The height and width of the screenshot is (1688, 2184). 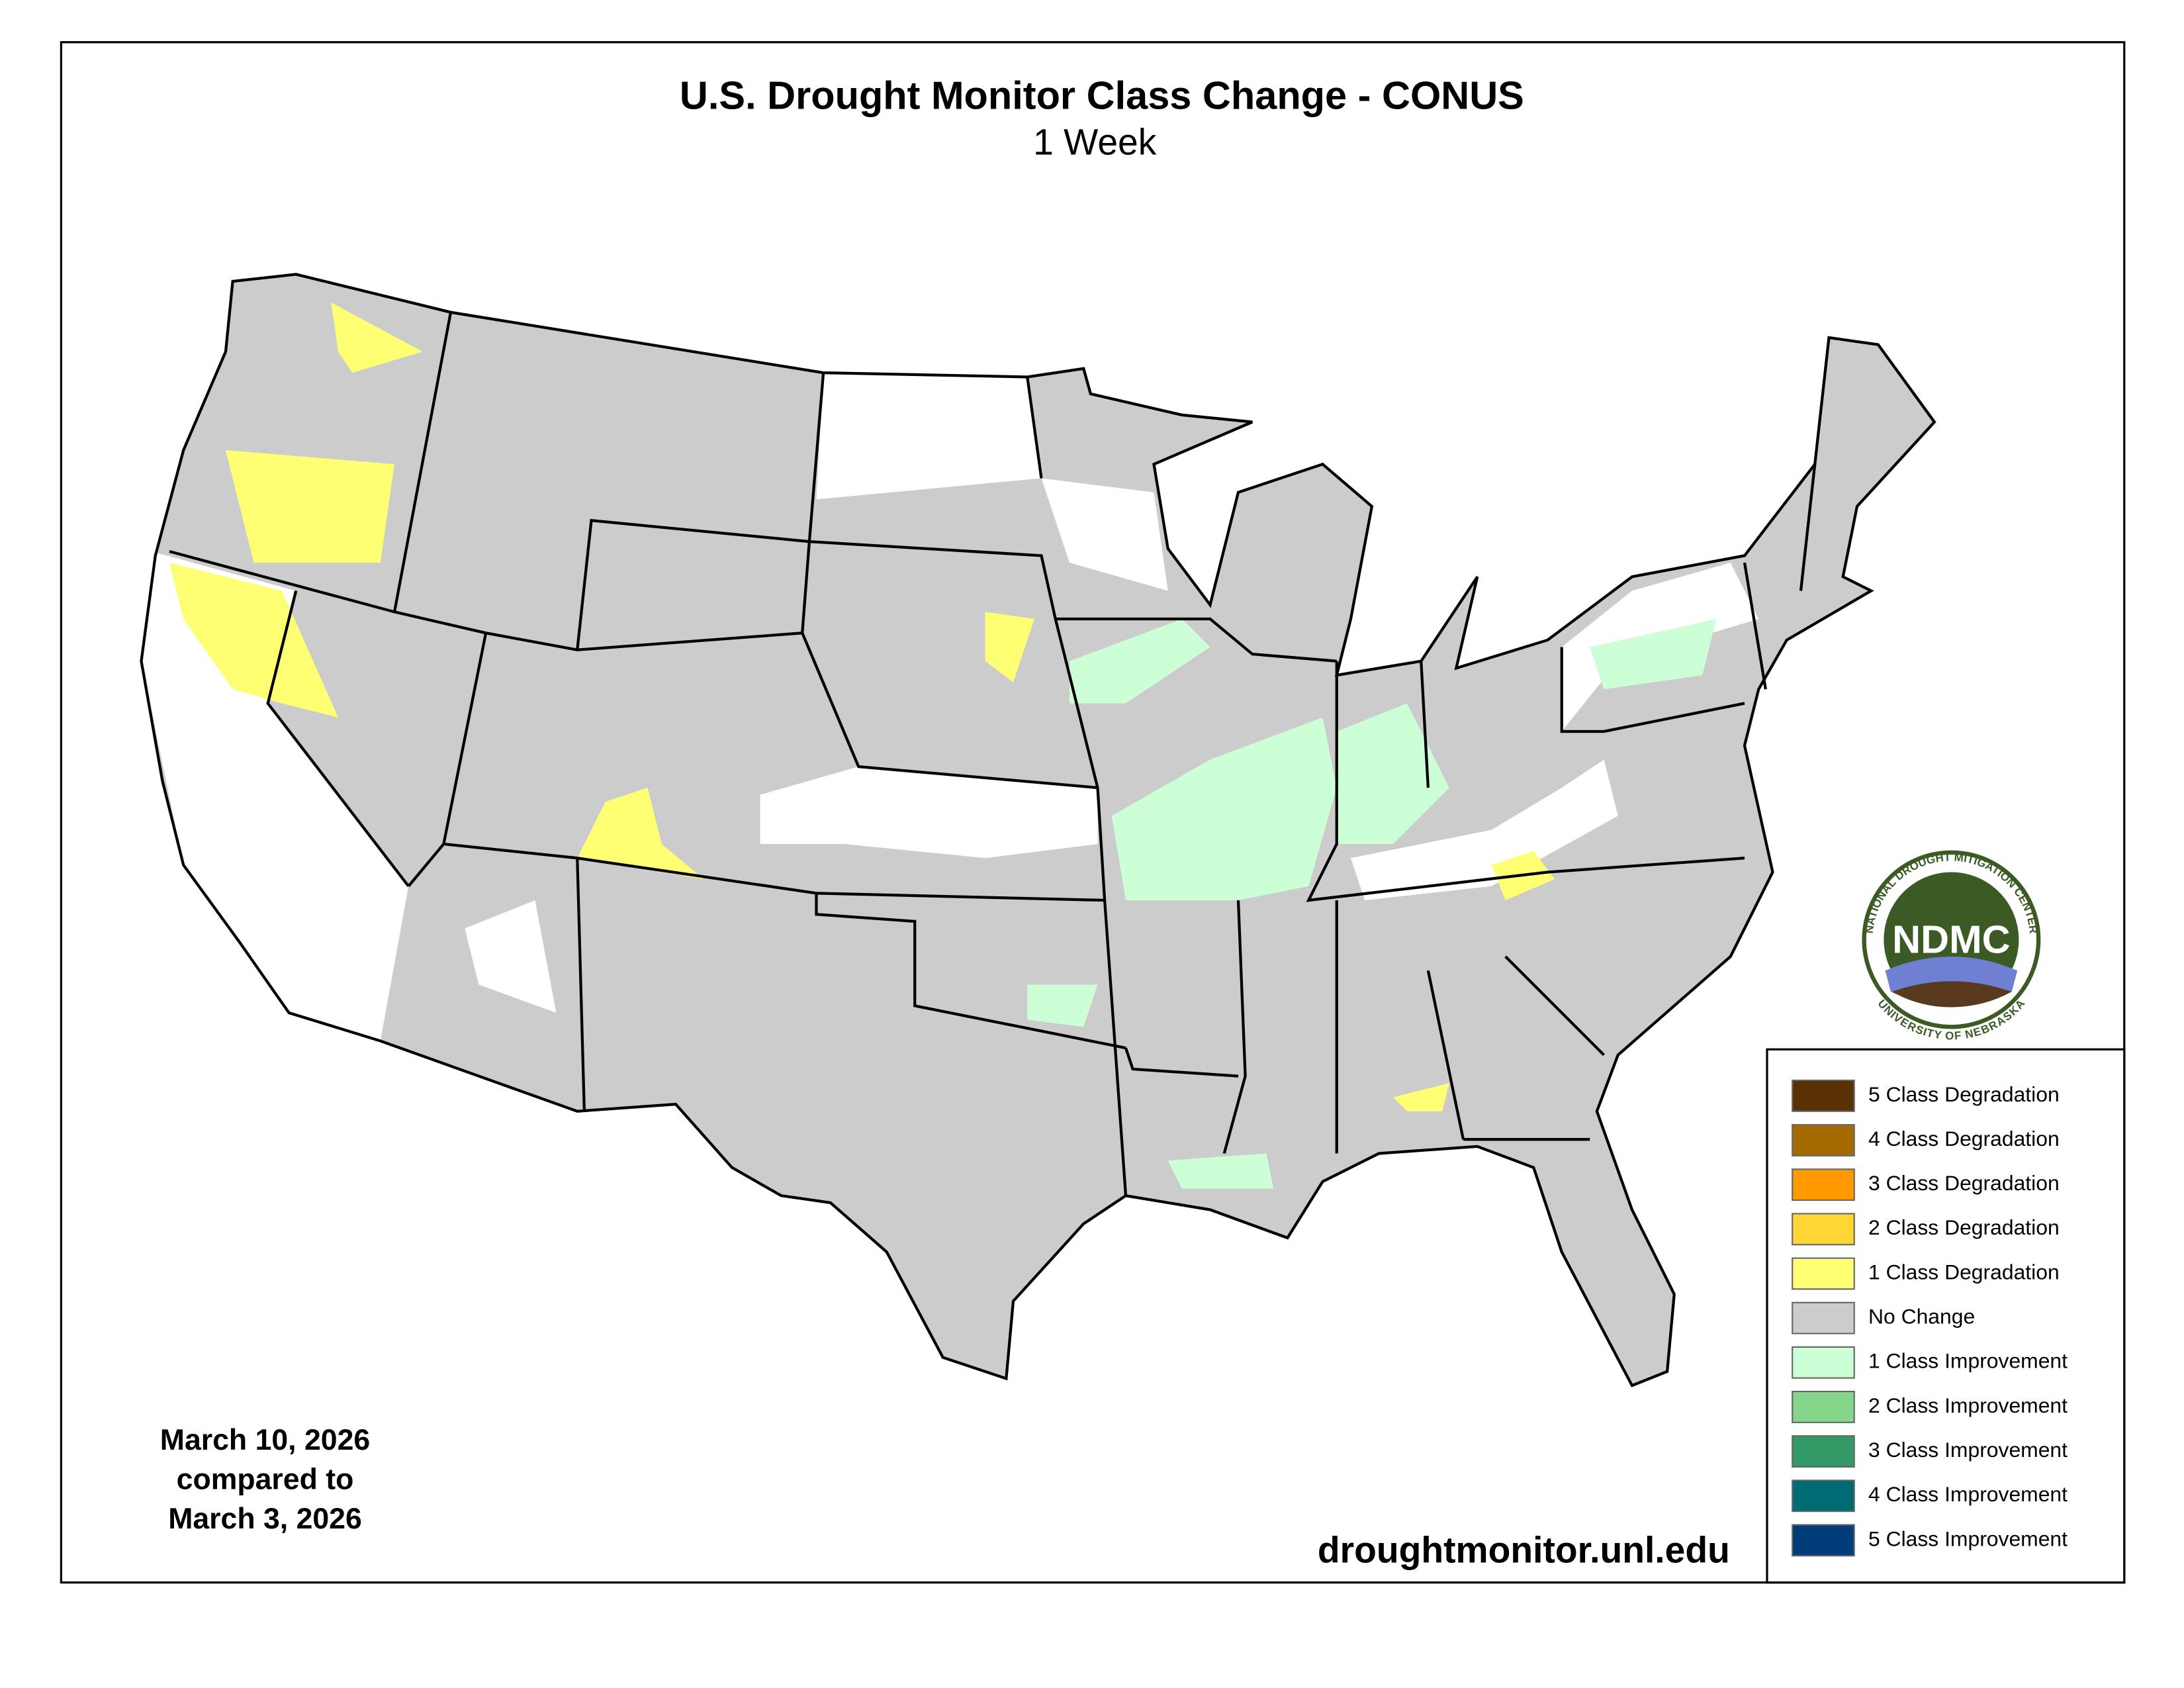 I want to click on legend-label: No Change, so click(x=1922, y=1317).